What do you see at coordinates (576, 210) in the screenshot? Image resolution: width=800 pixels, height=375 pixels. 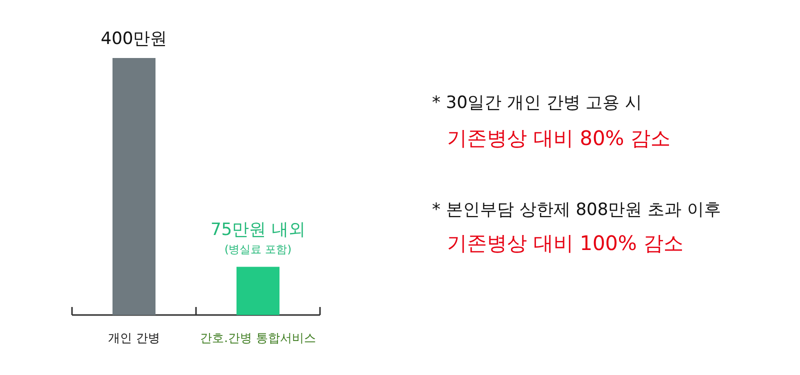 I see `text: * 본인부담 상한제 808만원 초과 이후` at bounding box center [576, 210].